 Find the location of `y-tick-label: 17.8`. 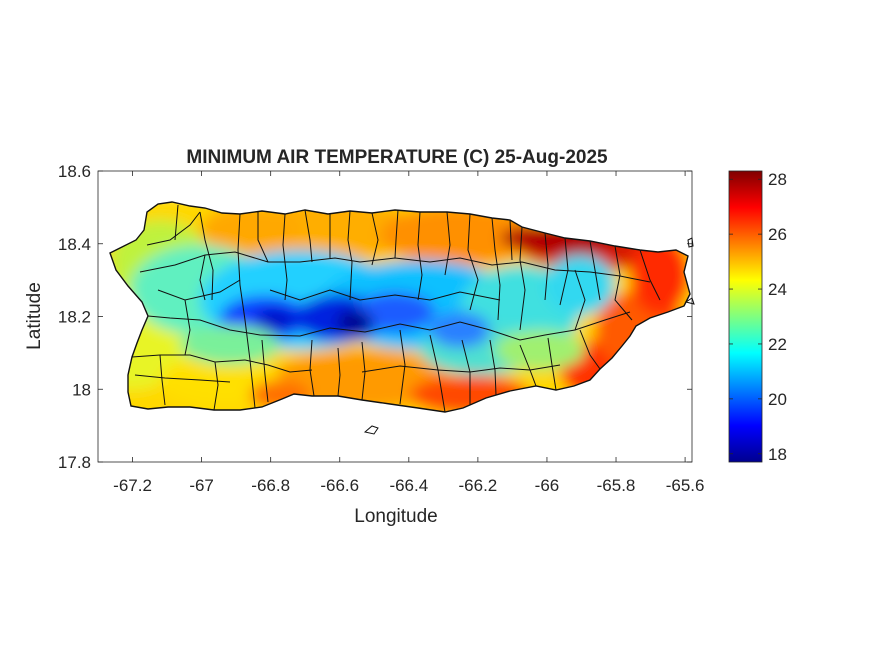

y-tick-label: 17.8 is located at coordinates (74, 462).